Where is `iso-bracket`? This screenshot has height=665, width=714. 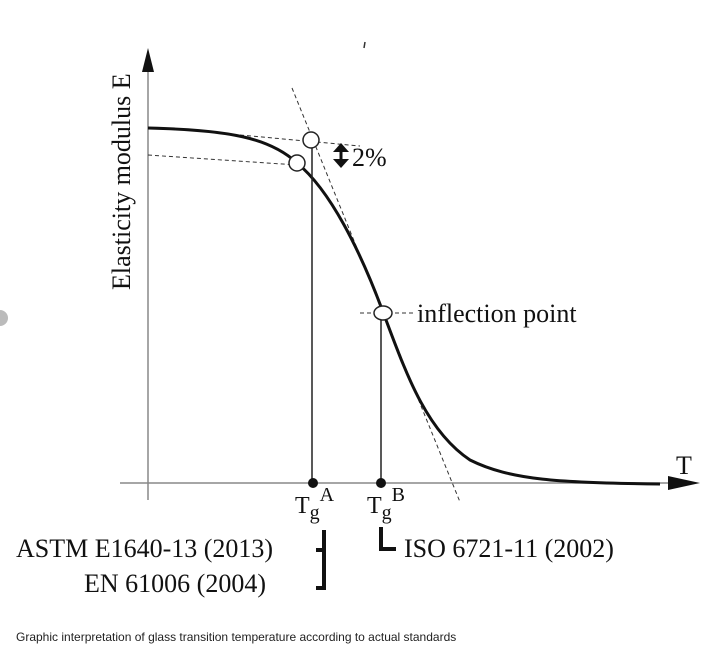 iso-bracket is located at coordinates (387, 539).